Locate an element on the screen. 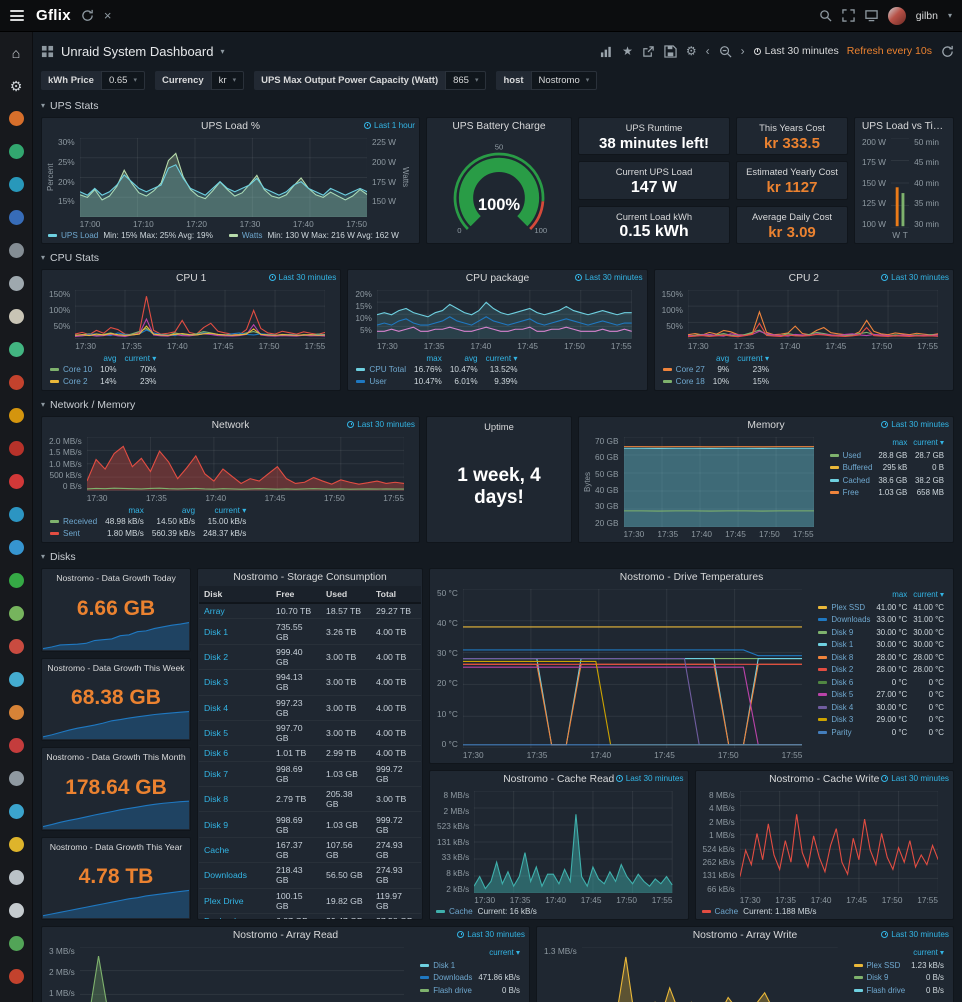 This screenshot has height=1002, width=962. legend-series-toggle: Disk 3 is located at coordinates (844, 720).